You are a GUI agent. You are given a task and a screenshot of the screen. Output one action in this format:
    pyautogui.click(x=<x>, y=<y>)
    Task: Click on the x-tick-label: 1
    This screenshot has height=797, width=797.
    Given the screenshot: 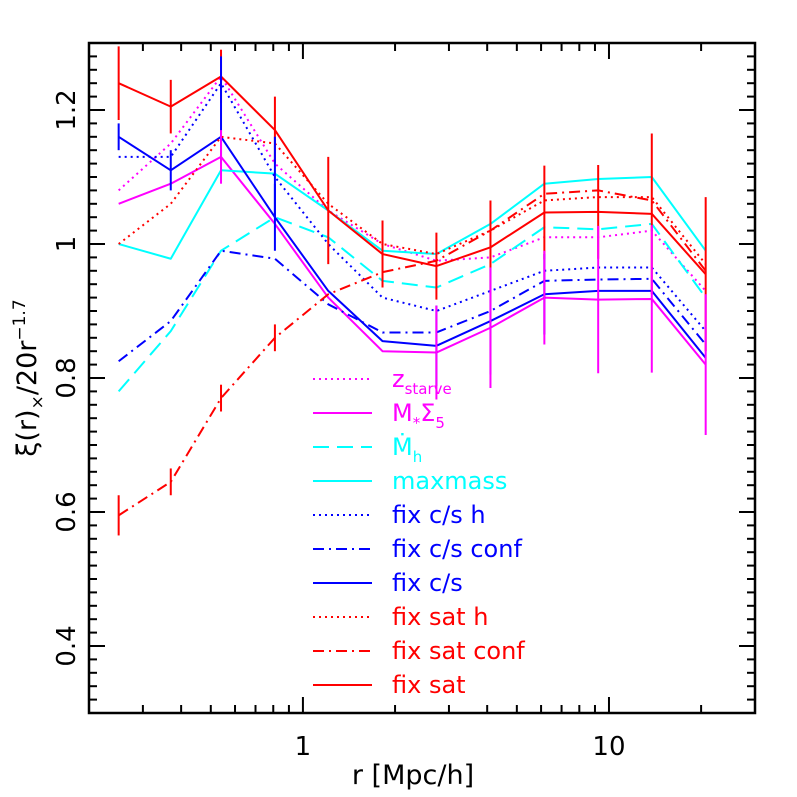 What is the action you would take?
    pyautogui.click(x=303, y=747)
    